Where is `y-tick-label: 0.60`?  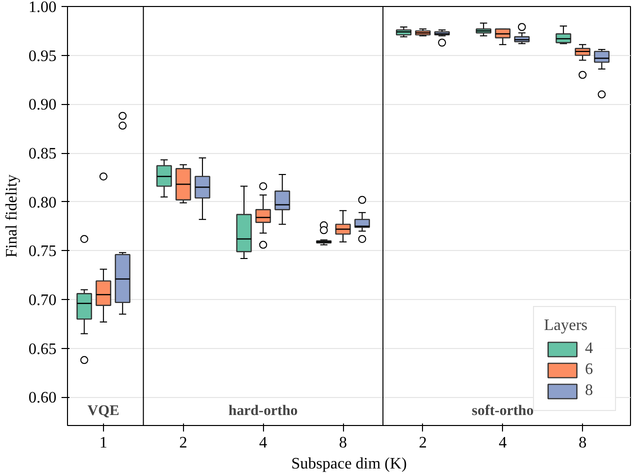
y-tick-label: 0.60 is located at coordinates (42, 398).